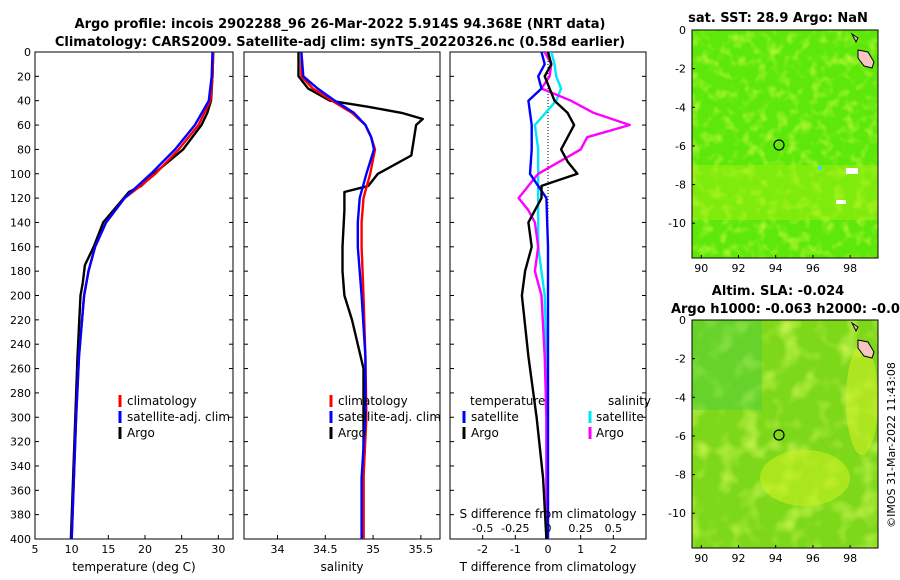 The height and width of the screenshot is (580, 900). I want to click on x-tick-label: 30, so click(218, 549).